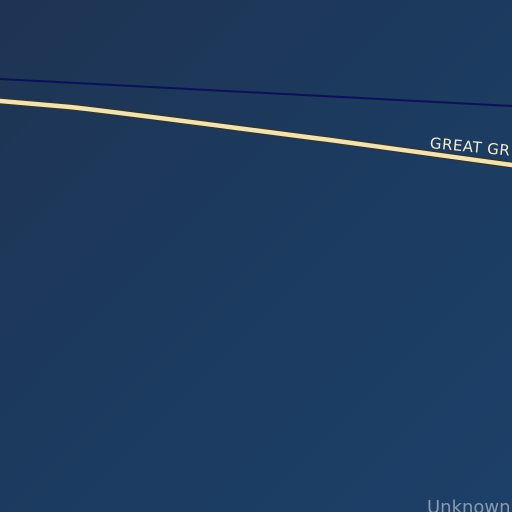 This screenshot has height=512, width=512. I want to click on place-label: Unknown, so click(469, 504).